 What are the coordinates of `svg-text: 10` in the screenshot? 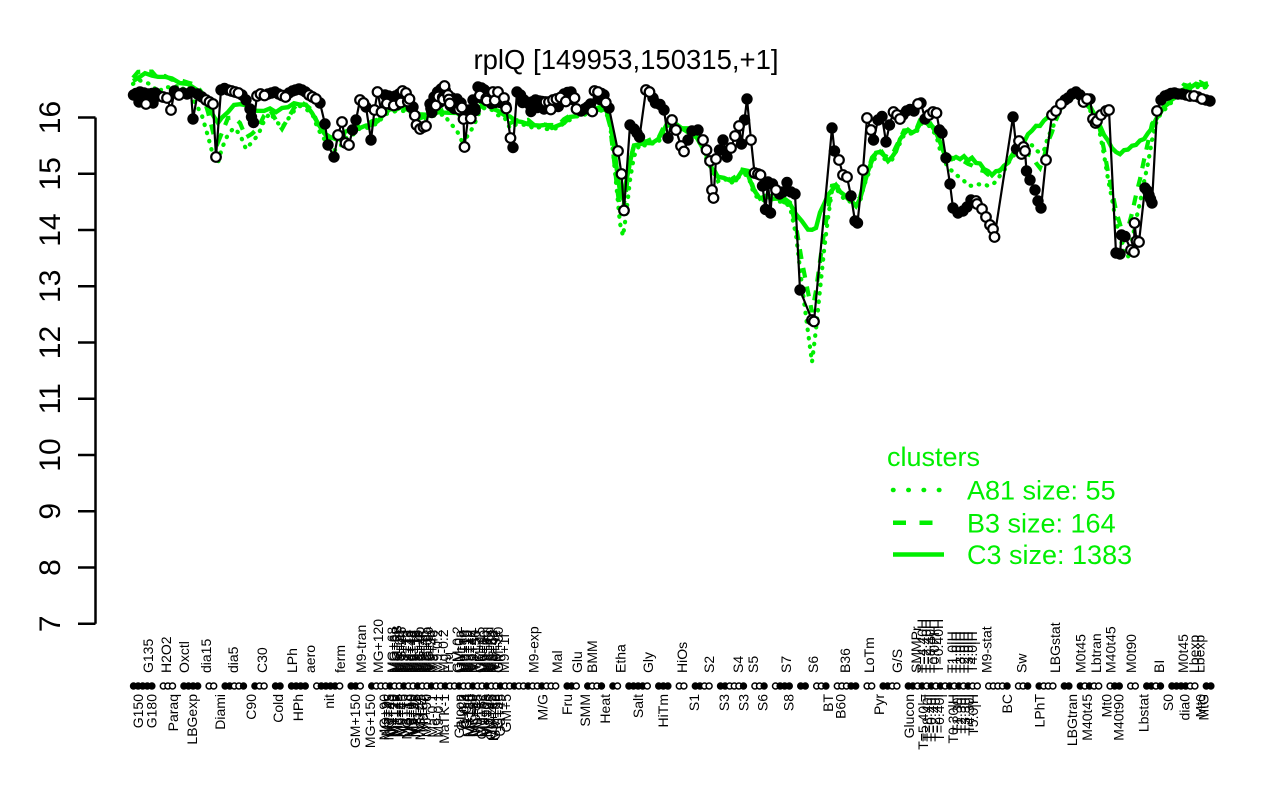 It's located at (50, 454).